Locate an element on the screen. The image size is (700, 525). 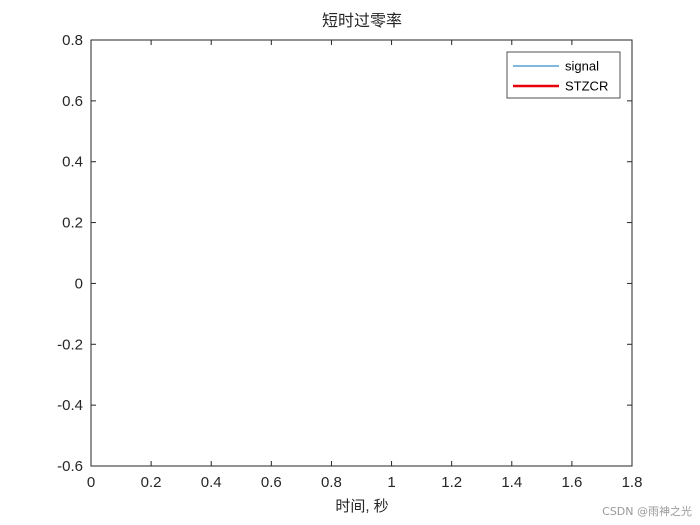
y-tick-label: 0.6 is located at coordinates (72, 101).